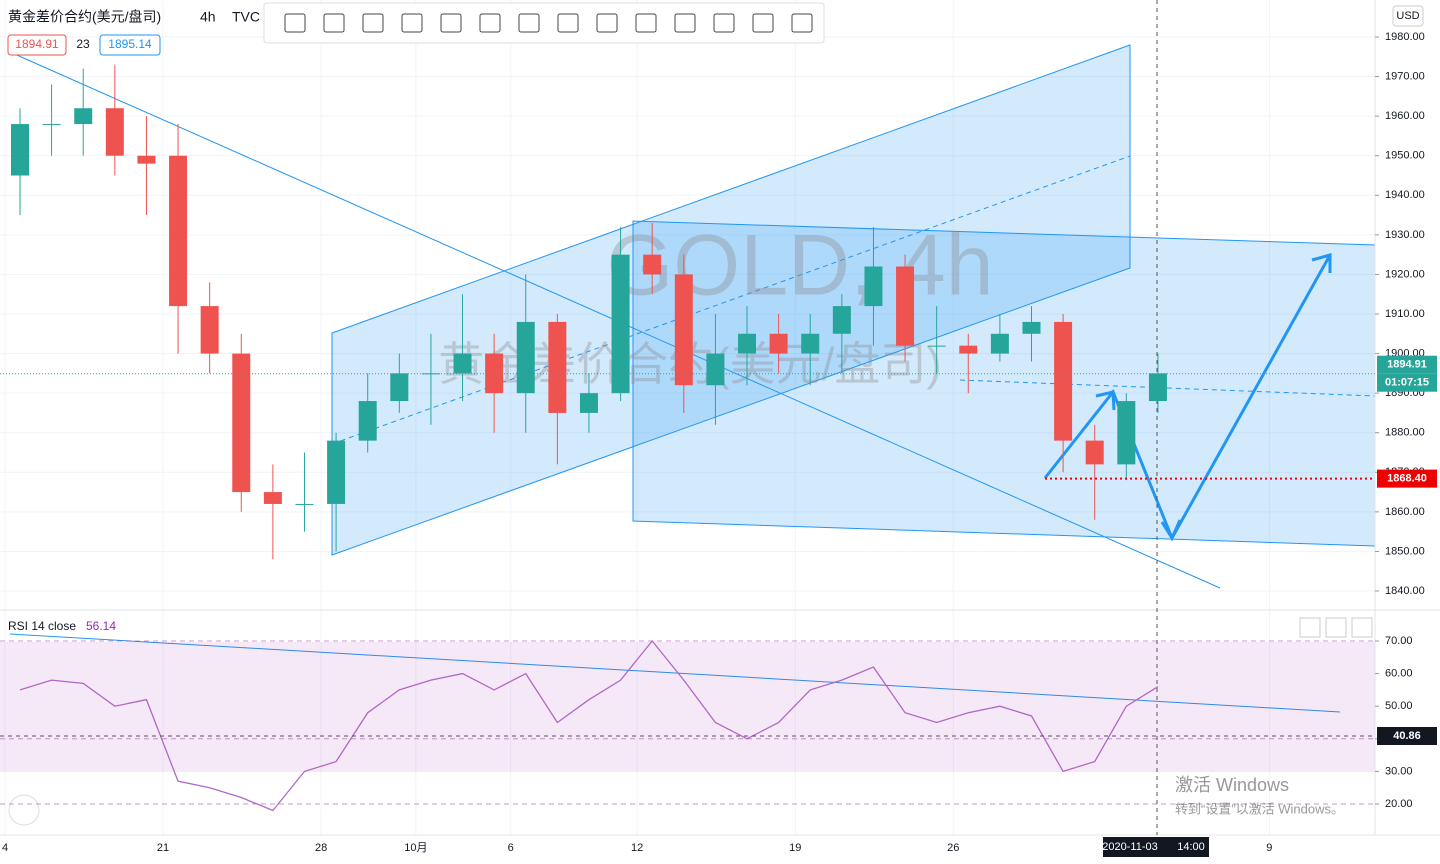 This screenshot has width=1440, height=864. I want to click on y-tick-label: 1910.00, so click(1405, 314).